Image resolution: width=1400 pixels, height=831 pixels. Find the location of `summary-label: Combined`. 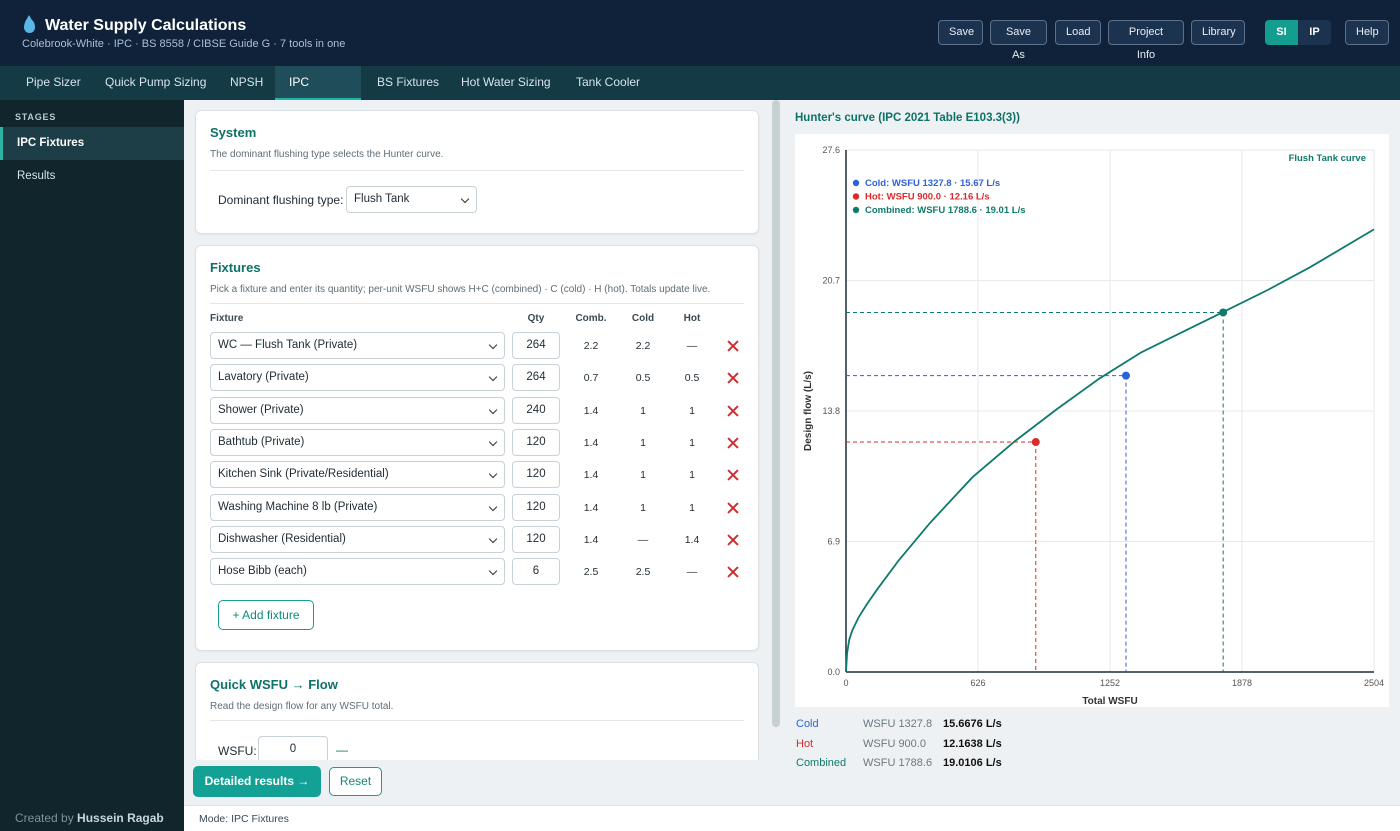

summary-label: Combined is located at coordinates (821, 763).